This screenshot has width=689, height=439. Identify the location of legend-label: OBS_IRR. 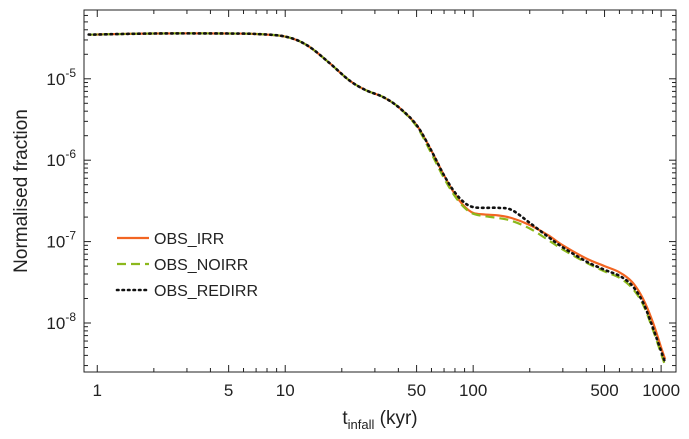
(189, 239).